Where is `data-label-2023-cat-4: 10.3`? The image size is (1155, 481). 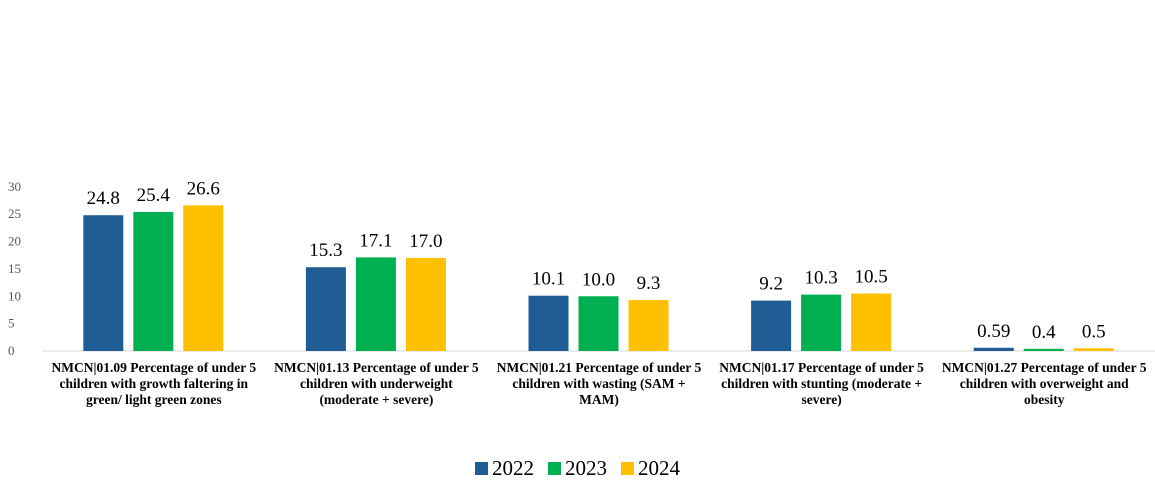 data-label-2023-cat-4: 10.3 is located at coordinates (820, 278).